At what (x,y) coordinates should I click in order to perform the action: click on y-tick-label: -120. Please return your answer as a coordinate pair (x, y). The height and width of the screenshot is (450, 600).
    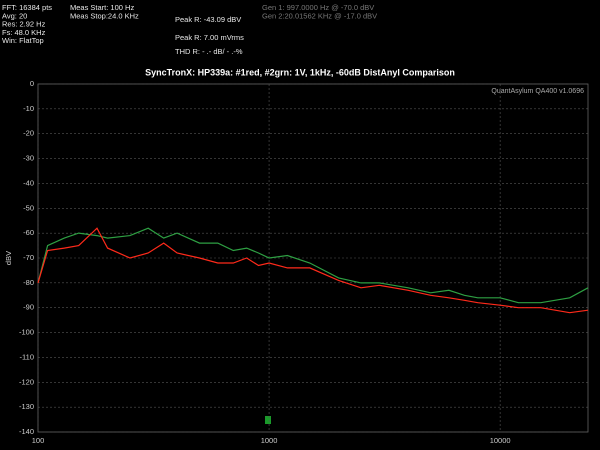
    Looking at the image, I should click on (26, 381).